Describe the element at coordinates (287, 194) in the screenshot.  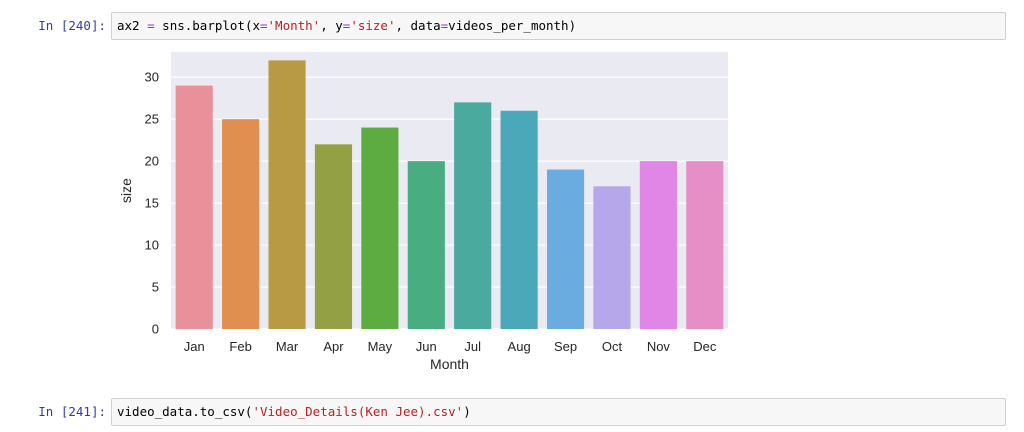
I see `bar-mar` at that location.